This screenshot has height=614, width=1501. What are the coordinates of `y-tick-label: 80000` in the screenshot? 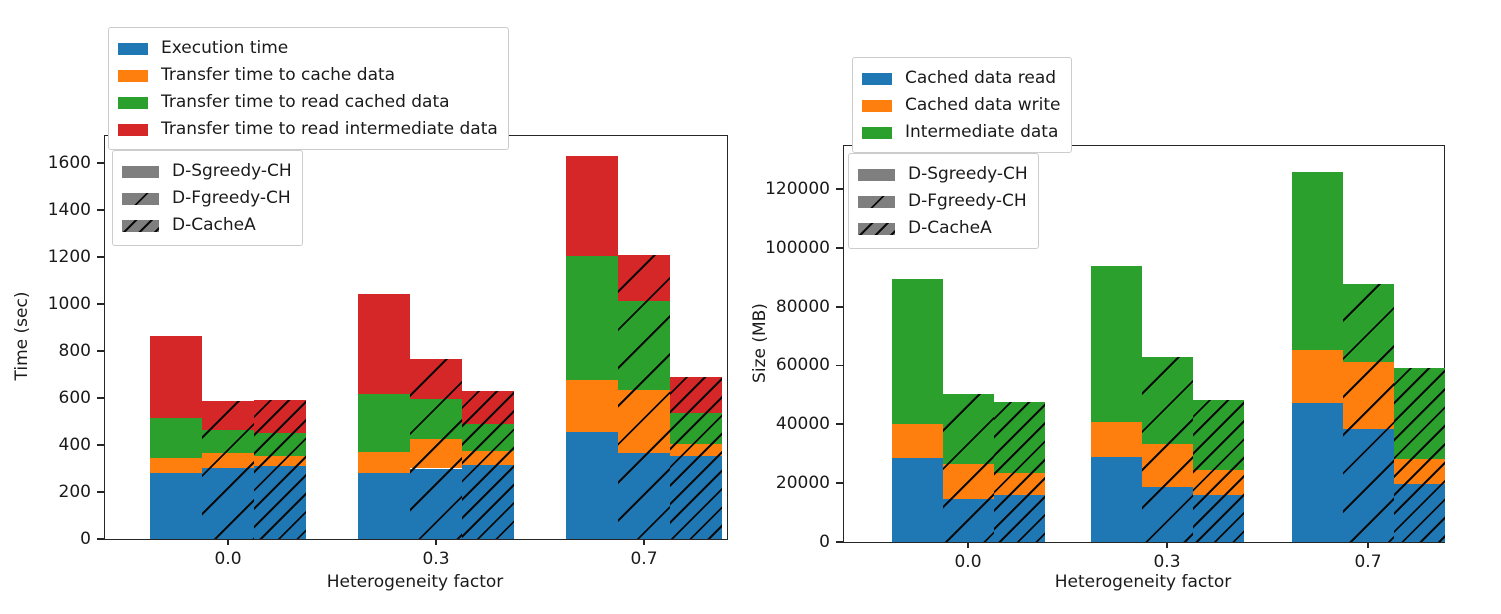 It's located at (802, 306).